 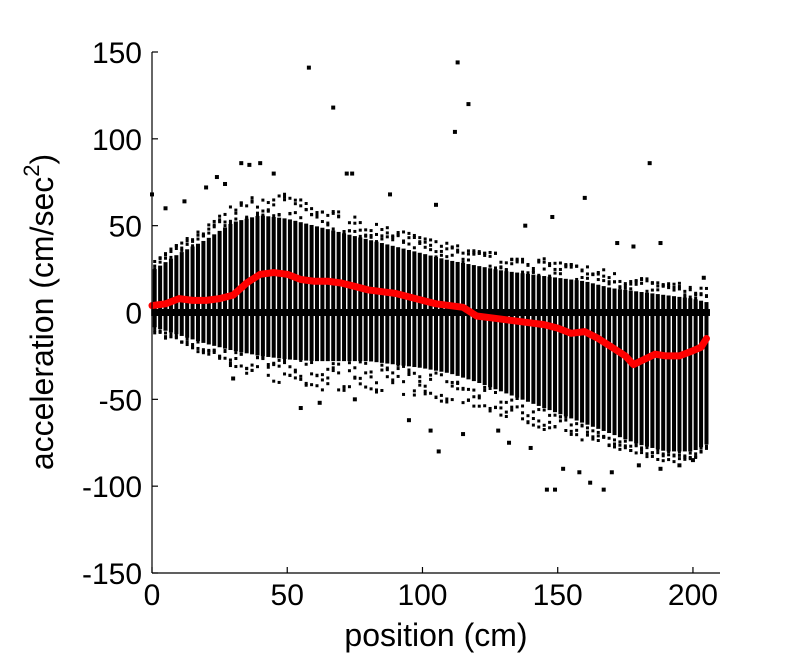 I want to click on x-tick-label: 200, so click(x=693, y=595).